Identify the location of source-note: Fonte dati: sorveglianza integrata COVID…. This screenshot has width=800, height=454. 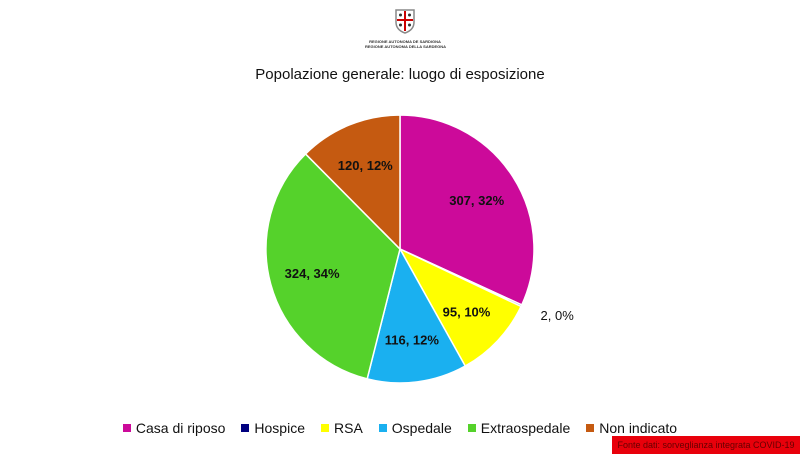
(706, 445).